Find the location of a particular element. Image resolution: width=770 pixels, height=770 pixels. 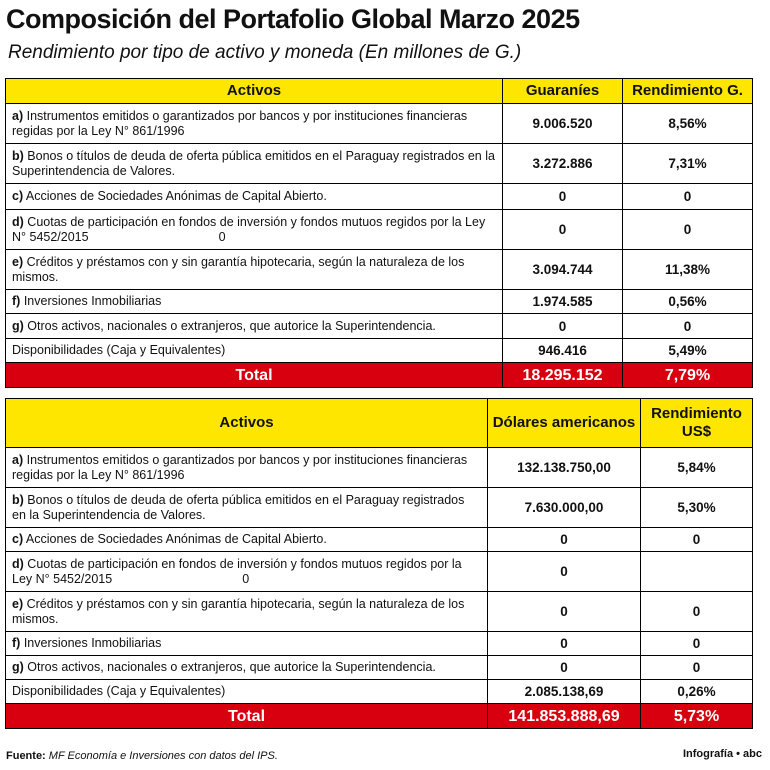

amount-cell: 3.272.886 is located at coordinates (562, 163).